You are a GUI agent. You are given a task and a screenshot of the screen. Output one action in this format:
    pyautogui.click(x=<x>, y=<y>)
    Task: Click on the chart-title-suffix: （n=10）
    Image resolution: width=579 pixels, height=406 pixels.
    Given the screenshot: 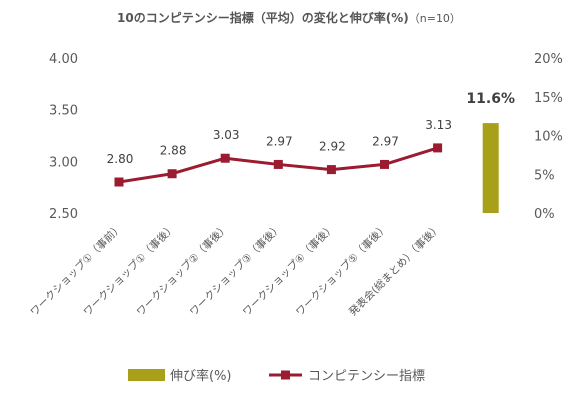 What is the action you would take?
    pyautogui.click(x=435, y=18)
    